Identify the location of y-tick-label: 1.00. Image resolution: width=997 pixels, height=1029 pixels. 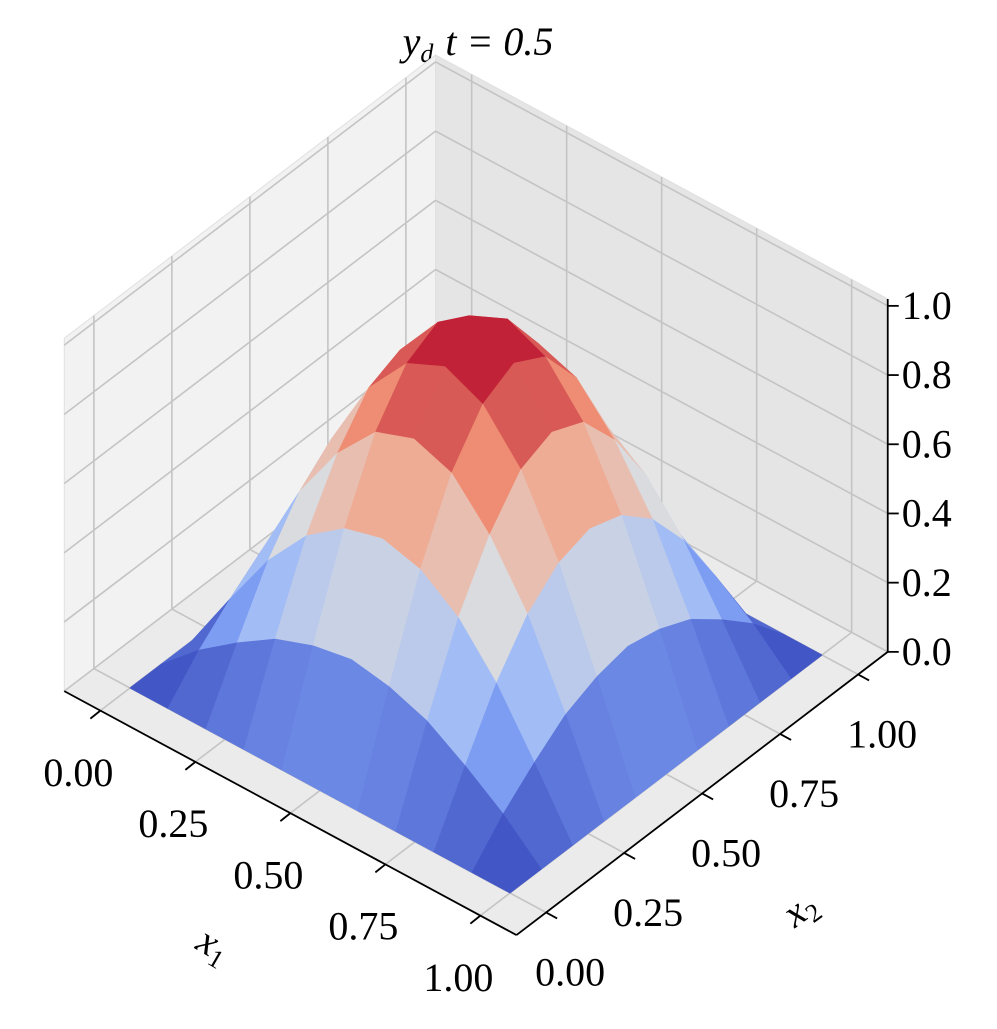
(882, 734).